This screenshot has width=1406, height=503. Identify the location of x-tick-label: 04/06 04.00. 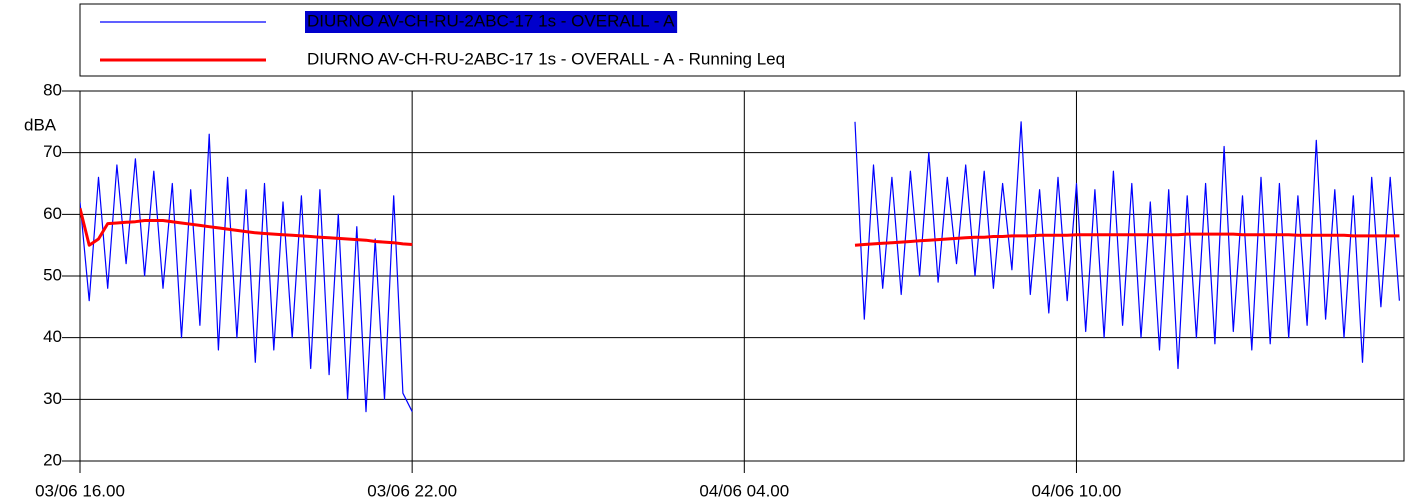
(744, 490).